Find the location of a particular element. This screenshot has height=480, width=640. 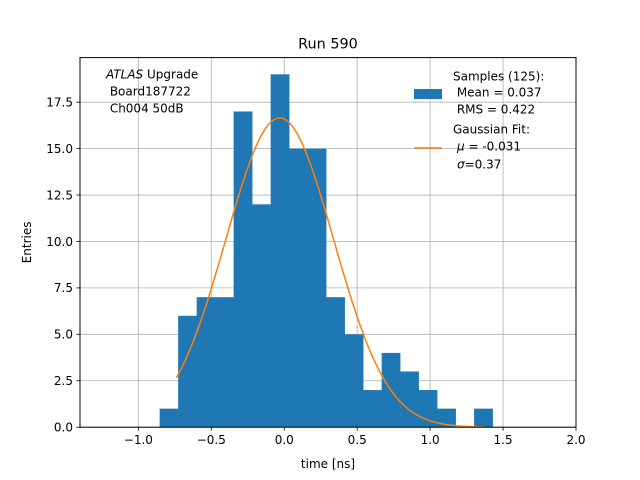

chart-title: Run 590 is located at coordinates (328, 45).